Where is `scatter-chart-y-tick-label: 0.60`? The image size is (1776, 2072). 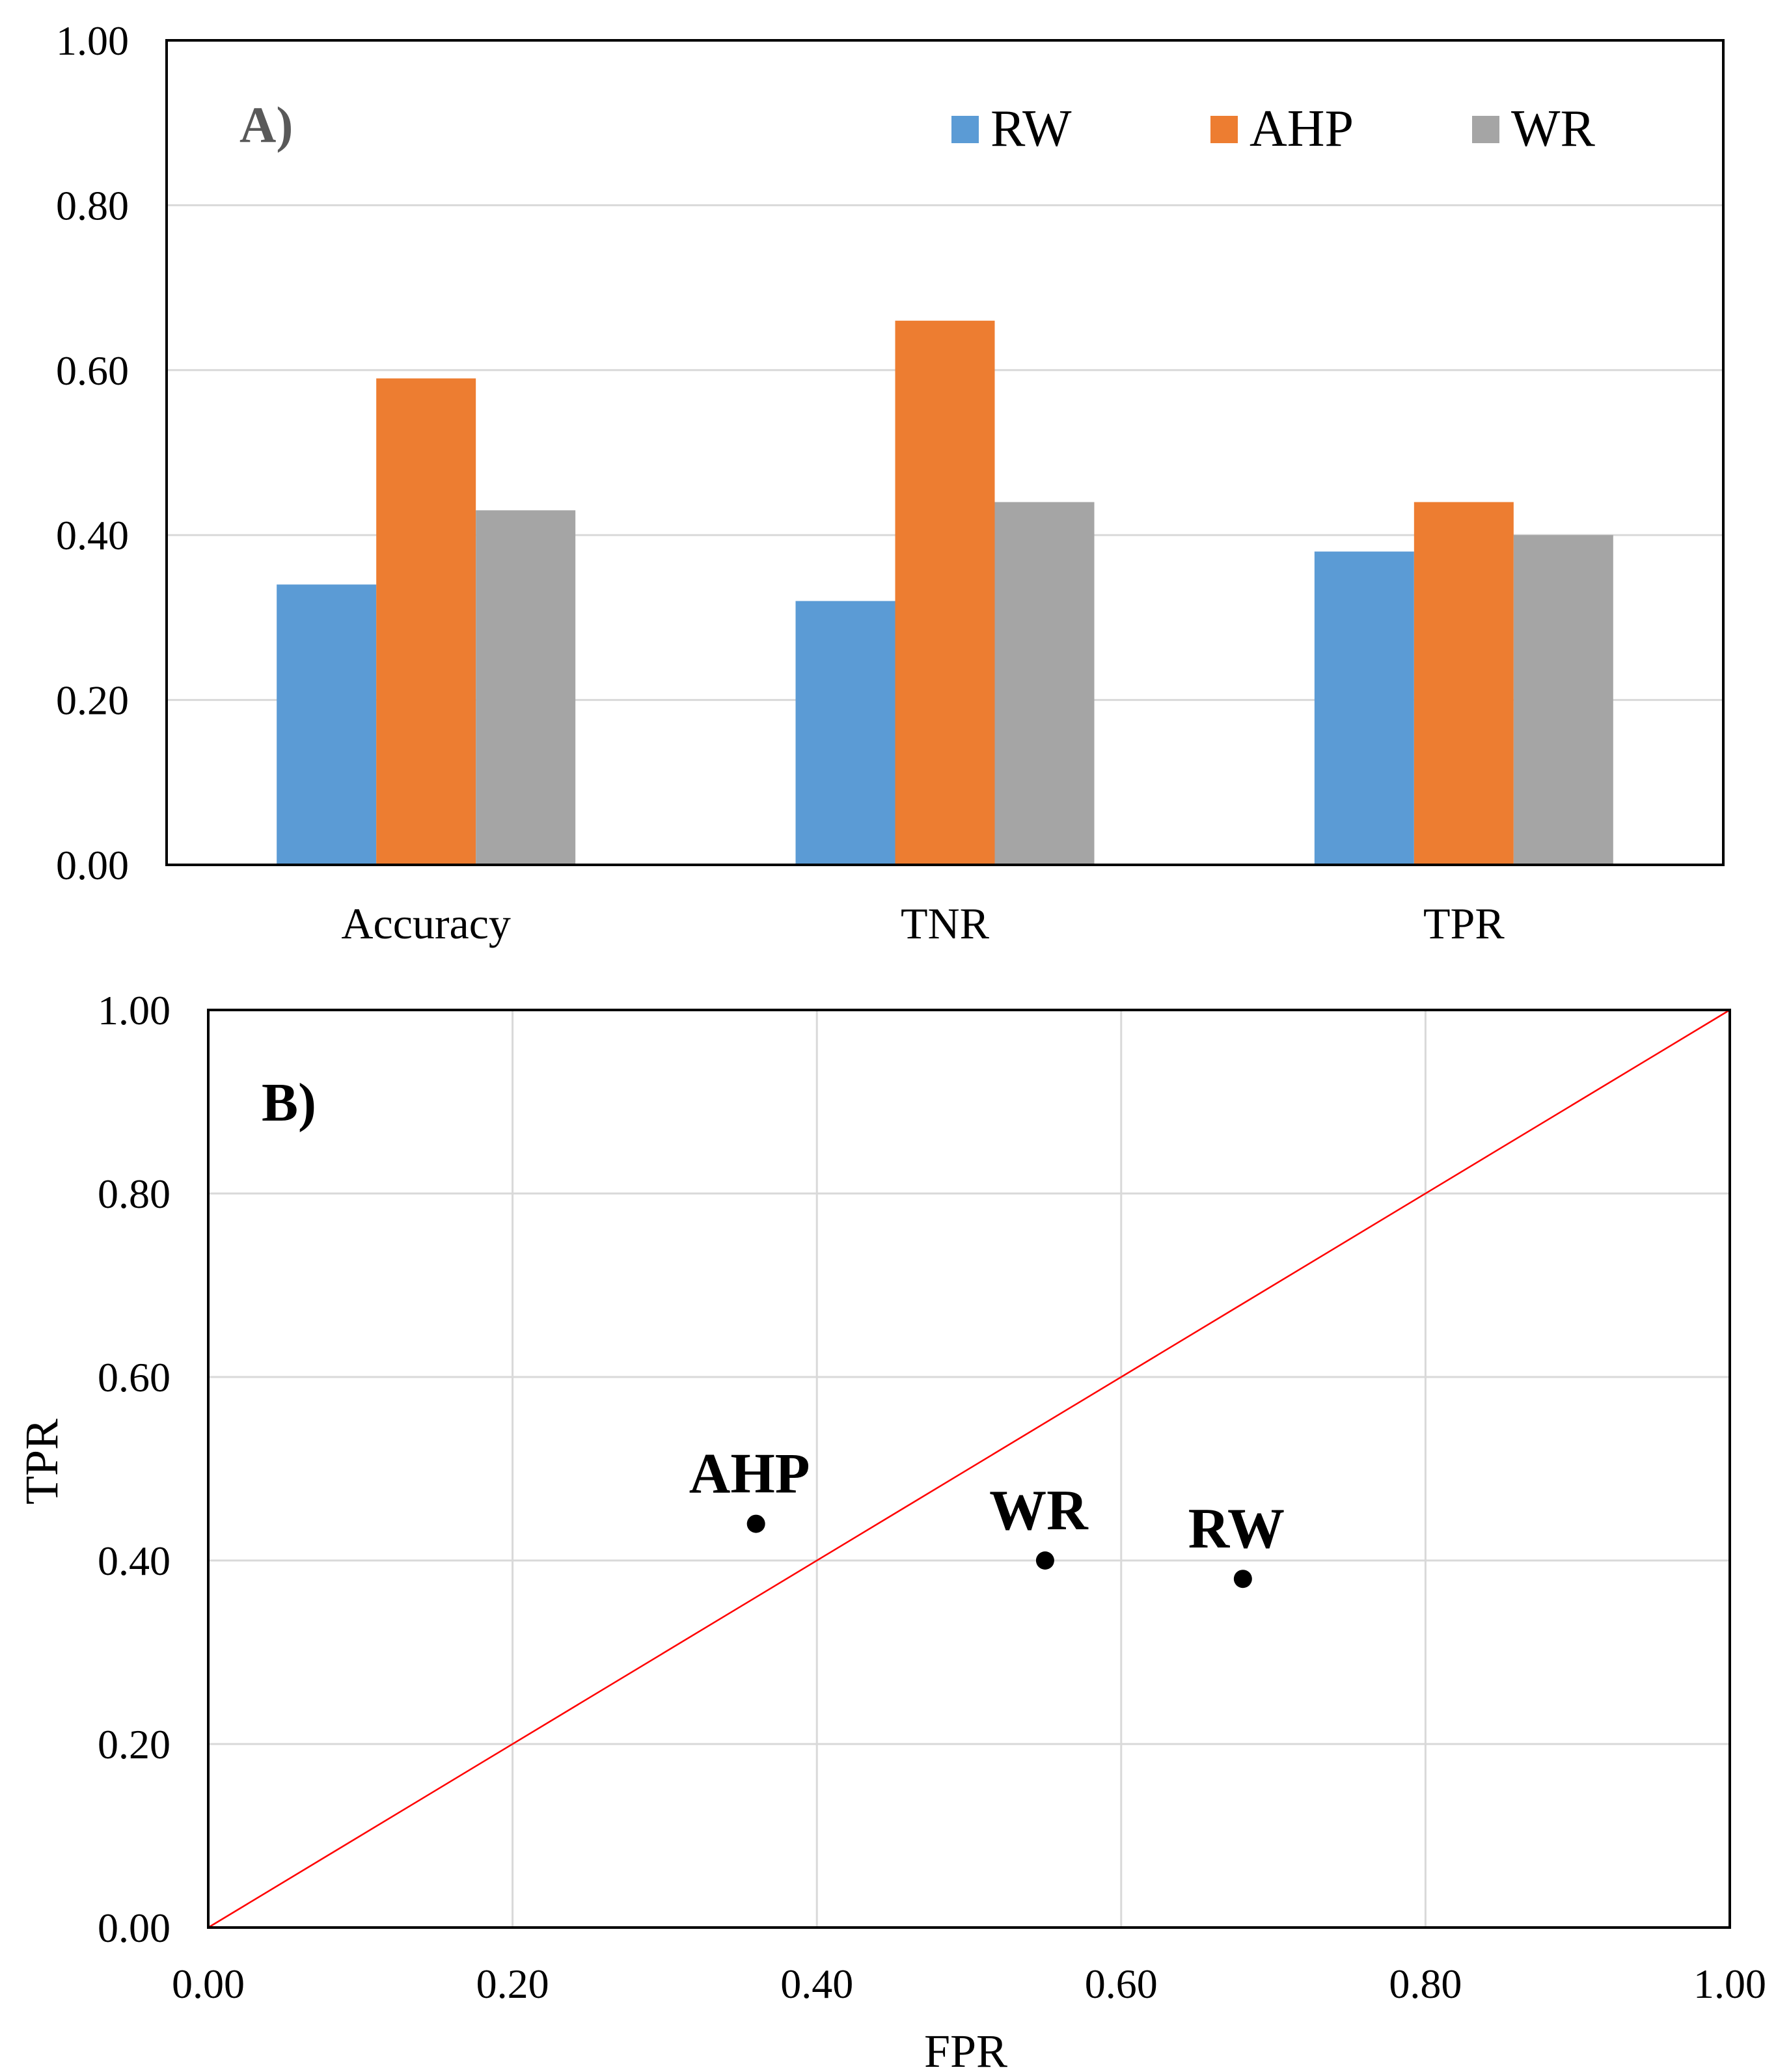
scatter-chart-y-tick-label: 0.60 is located at coordinates (134, 1377).